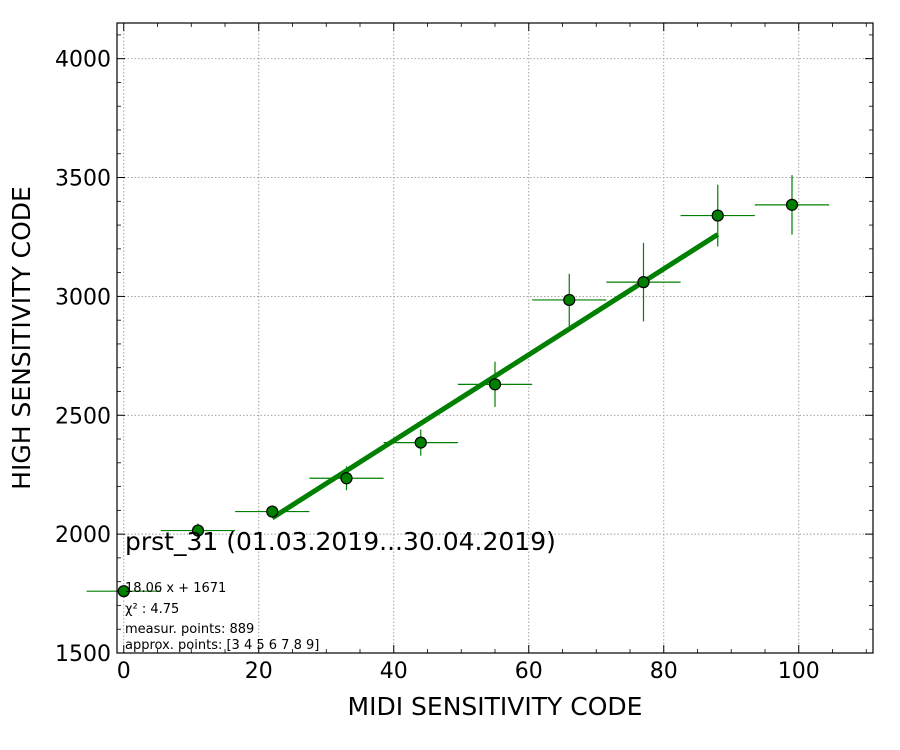 This screenshot has width=900, height=750. I want to click on chi2-value: χ² : 4.75, so click(152, 609).